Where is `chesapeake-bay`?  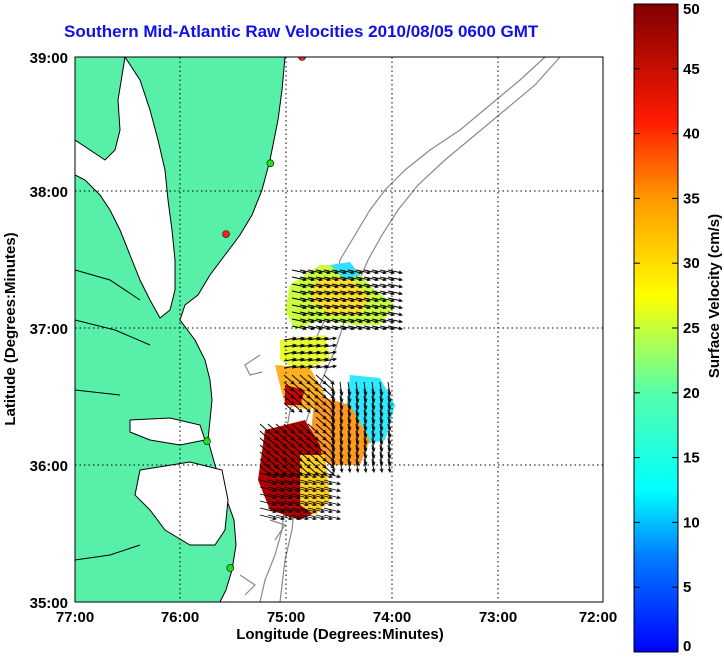
chesapeake-bay is located at coordinates (125, 188).